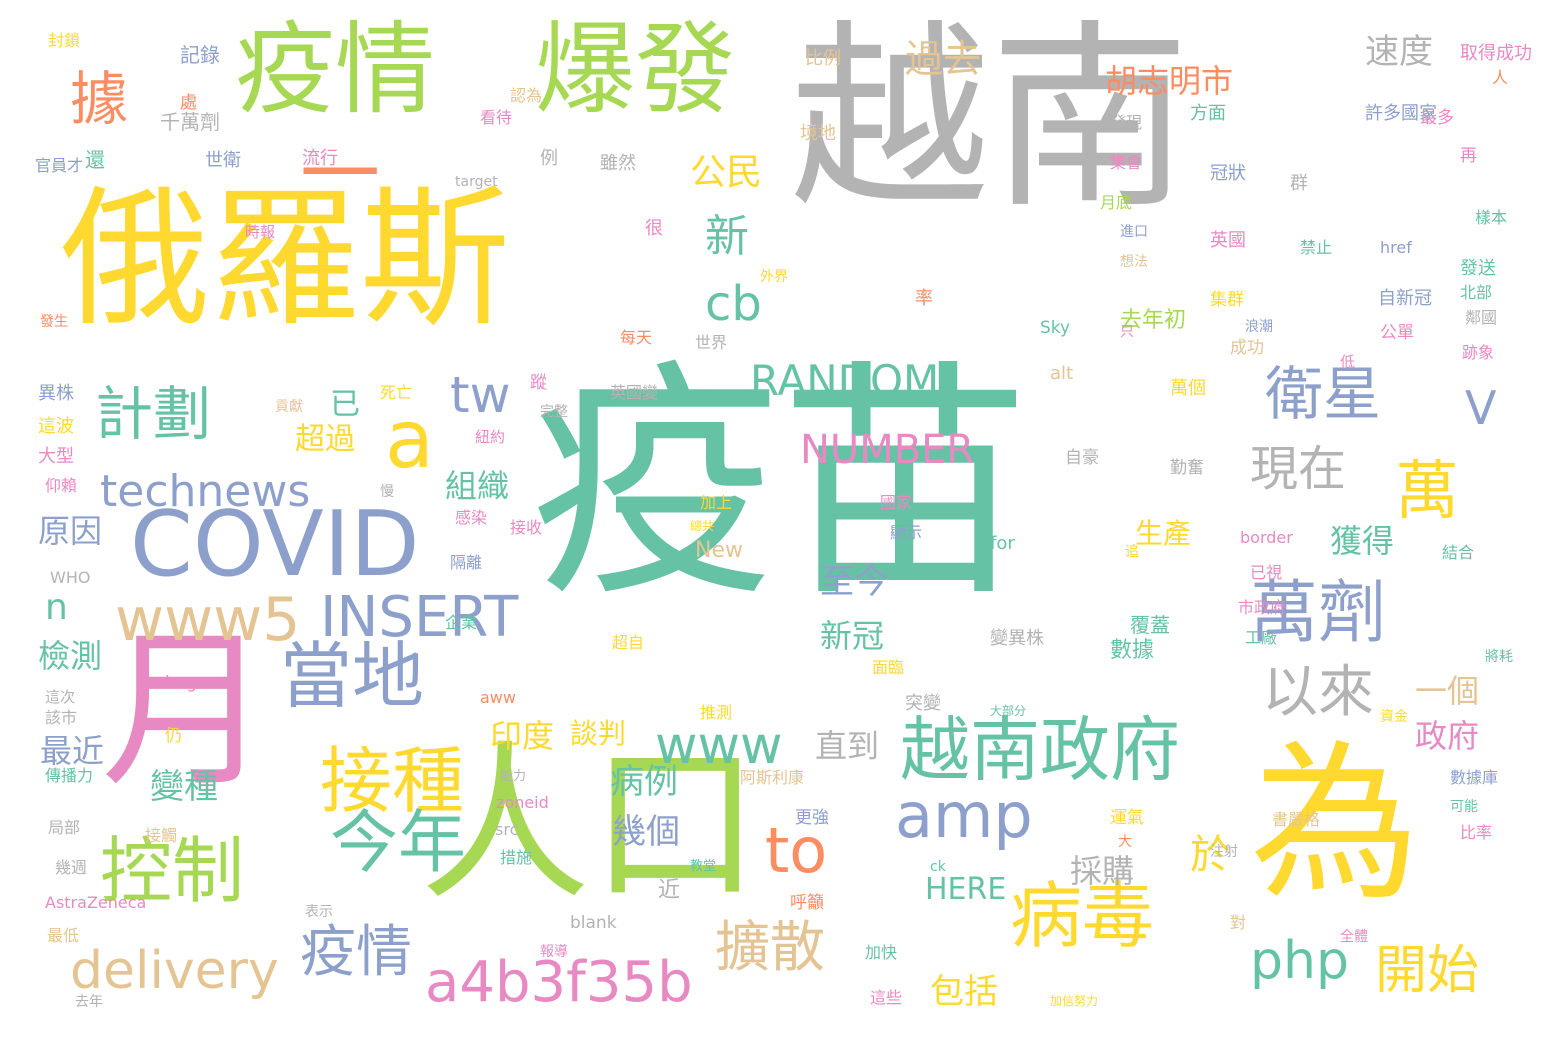 This screenshot has height=1052, width=1548. What do you see at coordinates (61, 717) in the screenshot?
I see `cloud-word: 該市` at bounding box center [61, 717].